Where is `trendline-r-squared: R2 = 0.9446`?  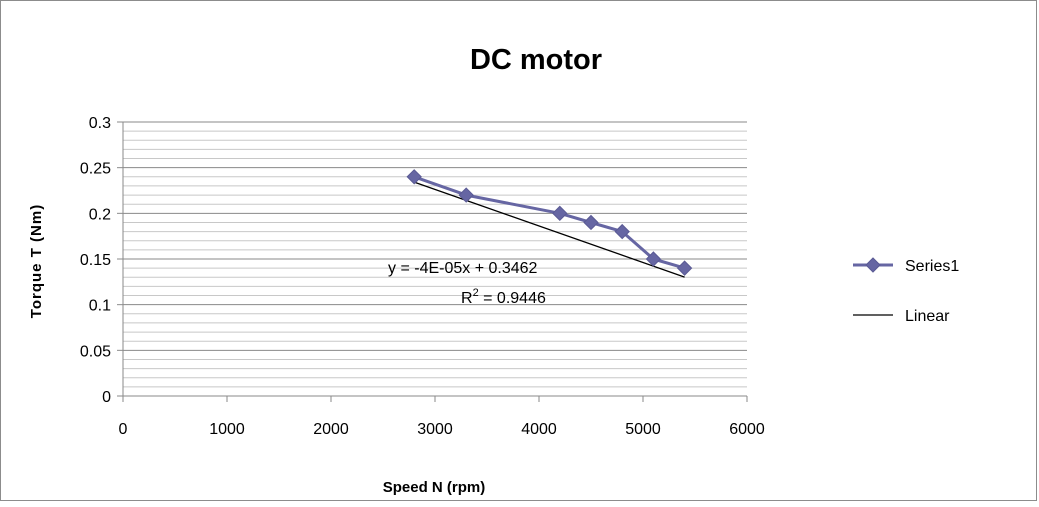
trendline-r-squared: R2 = 0.9446 is located at coordinates (503, 297).